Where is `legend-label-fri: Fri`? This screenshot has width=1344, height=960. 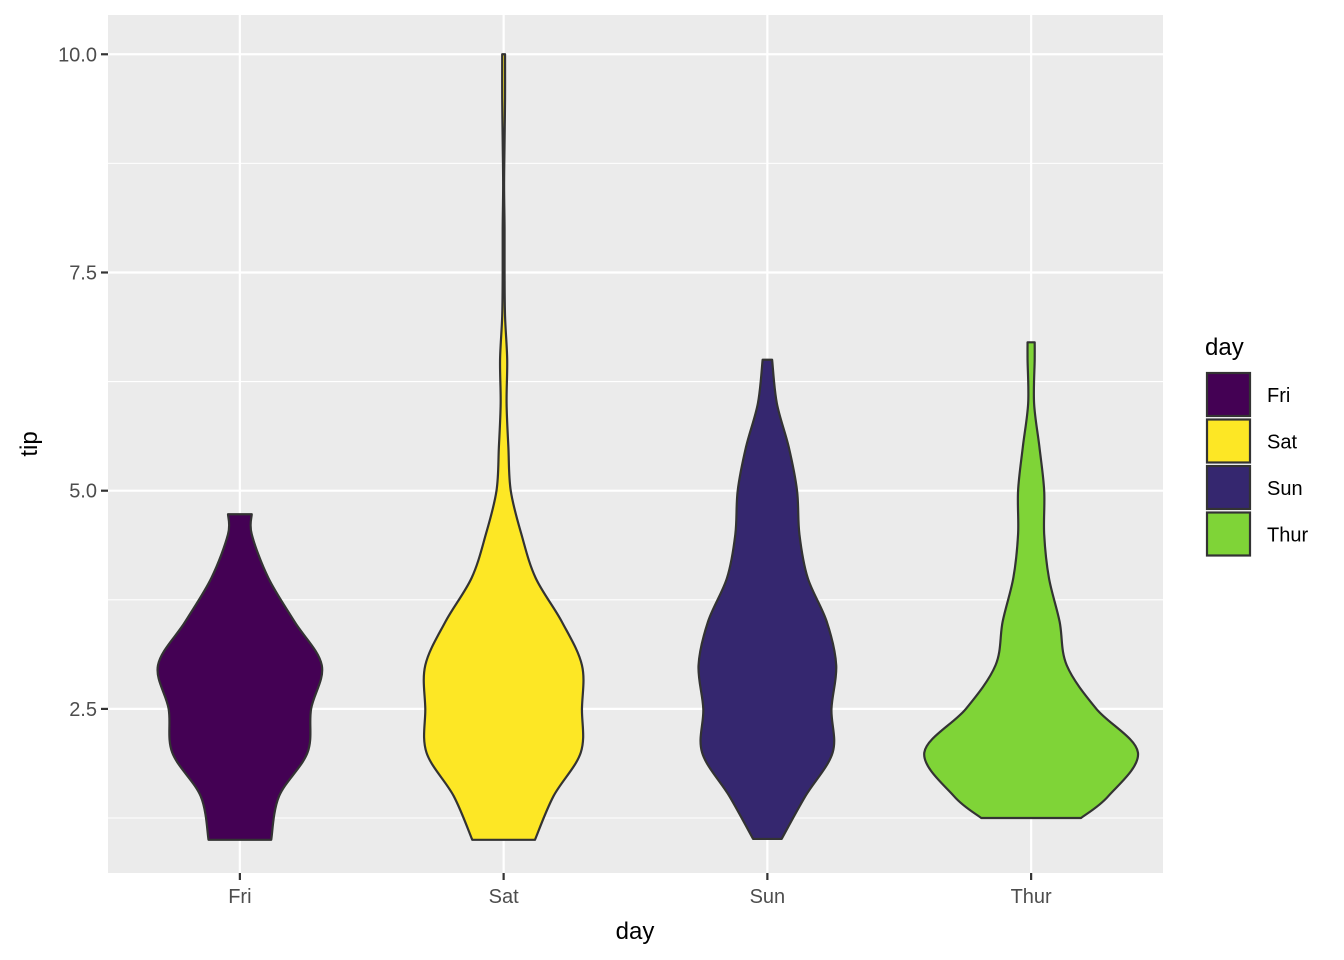
legend-label-fri: Fri is located at coordinates (1278, 396).